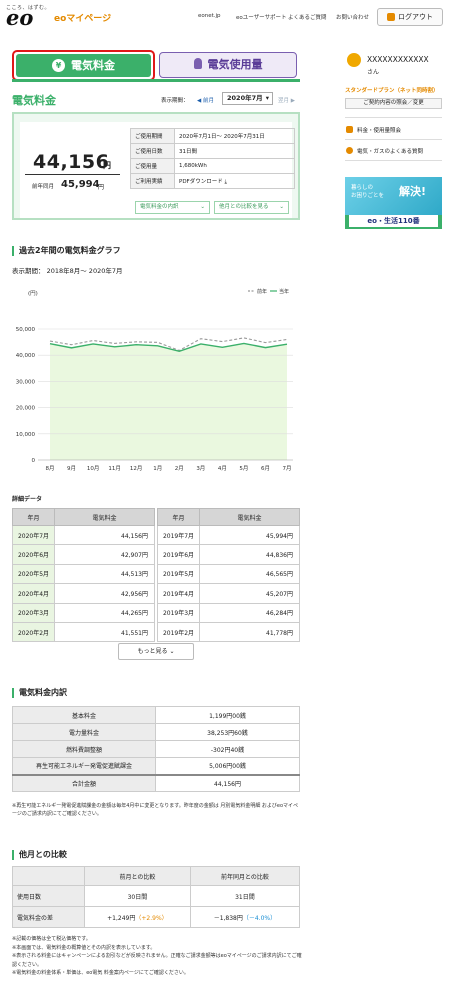  What do you see at coordinates (379, 131) in the screenshot?
I see `sidebar-link-fee-usage: 料金・使用量照会` at bounding box center [379, 131].